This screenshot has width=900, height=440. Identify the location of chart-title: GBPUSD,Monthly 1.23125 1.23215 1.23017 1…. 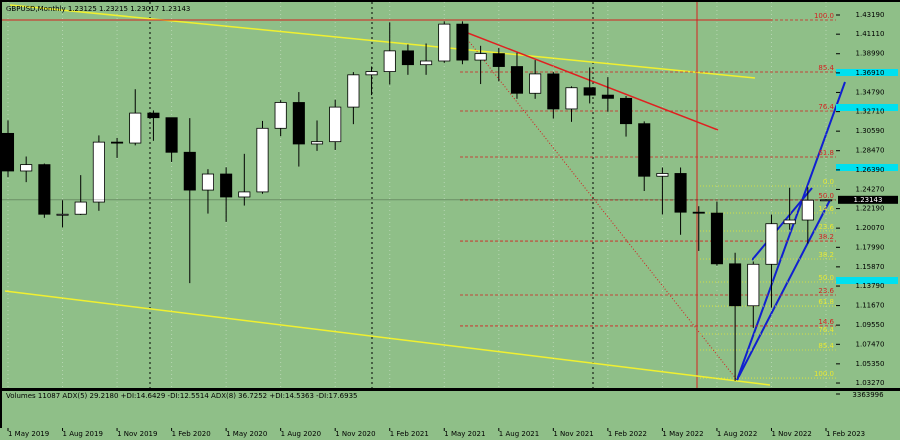
(98, 9).